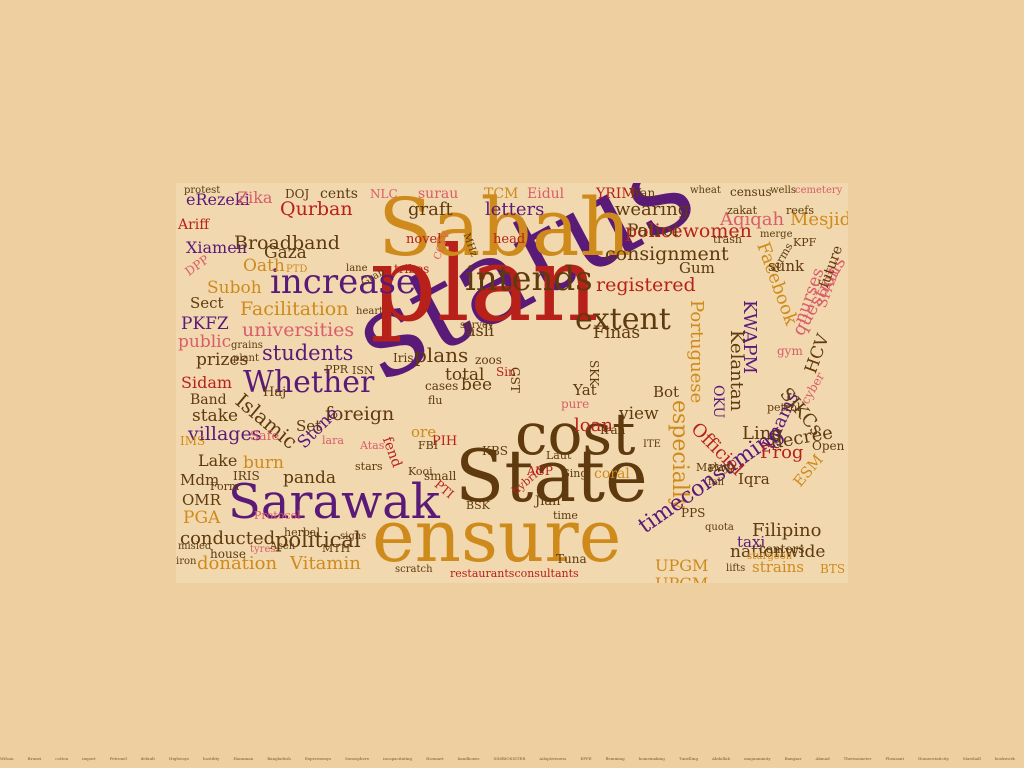 This screenshot has height=768, width=1024. I want to click on cloud-word-lane: lane, so click(357, 268).